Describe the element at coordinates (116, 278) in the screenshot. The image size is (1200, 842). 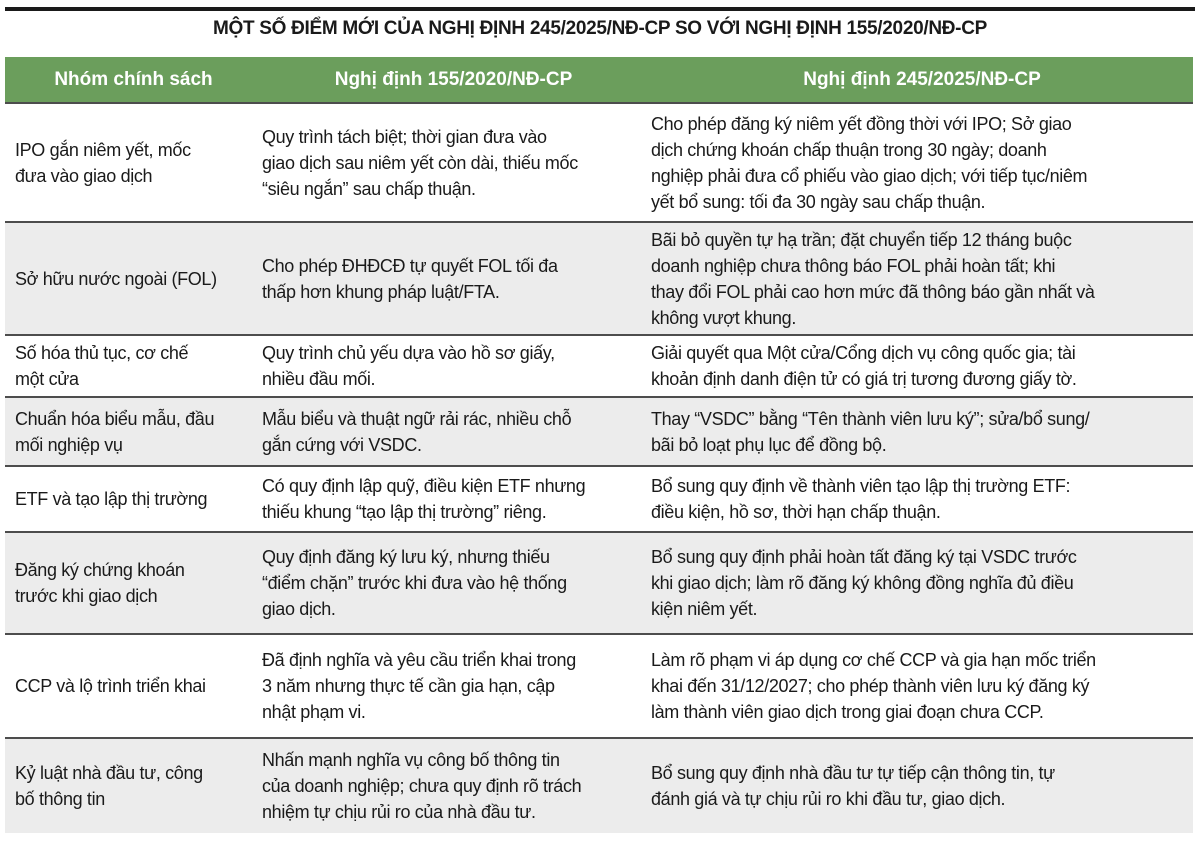
I see `cell-text-line: Sở hữu nước ngoài (FOL)` at that location.